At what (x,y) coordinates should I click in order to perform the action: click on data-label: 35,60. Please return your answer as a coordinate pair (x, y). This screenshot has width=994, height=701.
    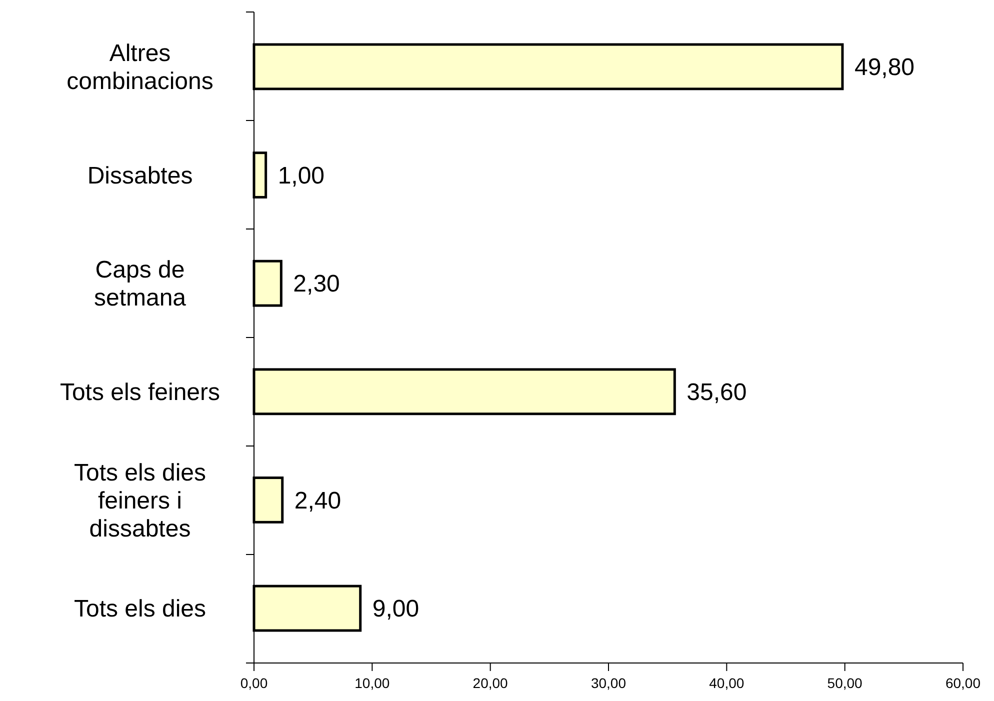
    Looking at the image, I should click on (716, 392).